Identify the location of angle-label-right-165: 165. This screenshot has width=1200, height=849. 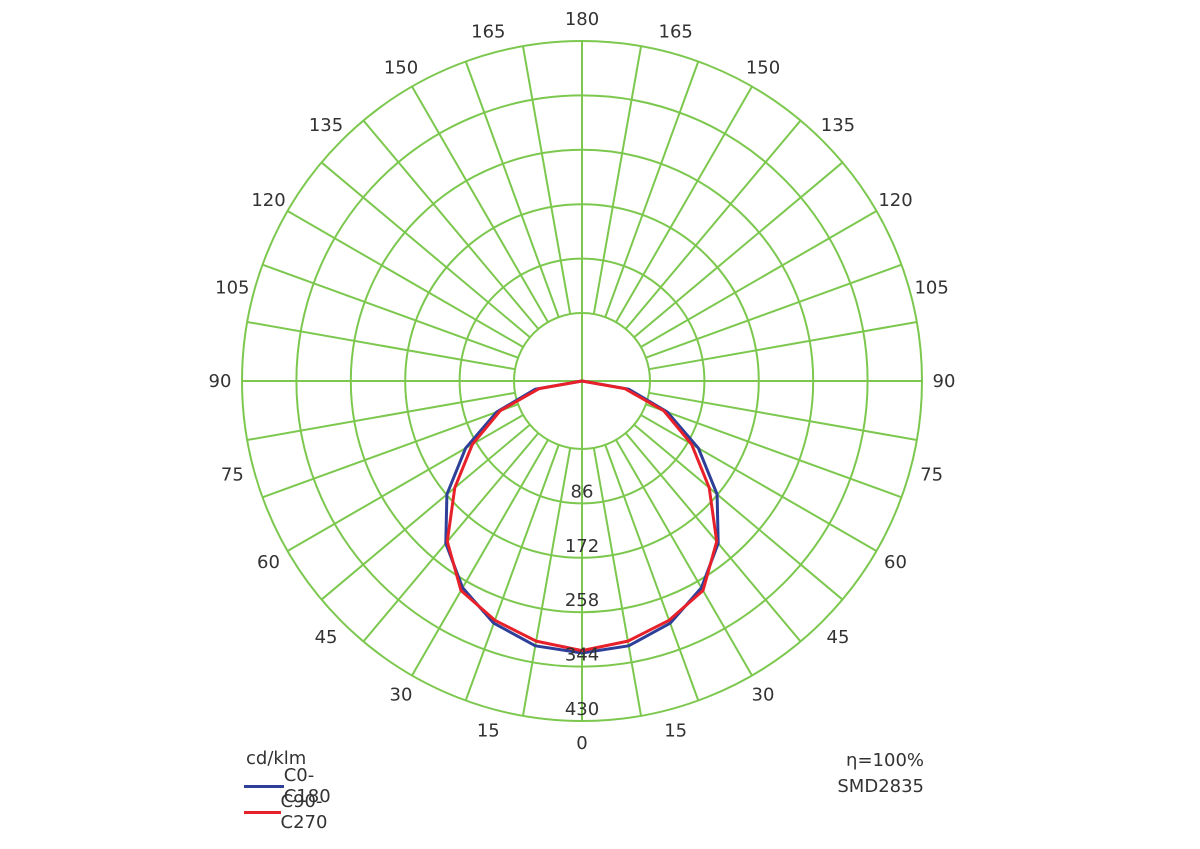
(676, 31).